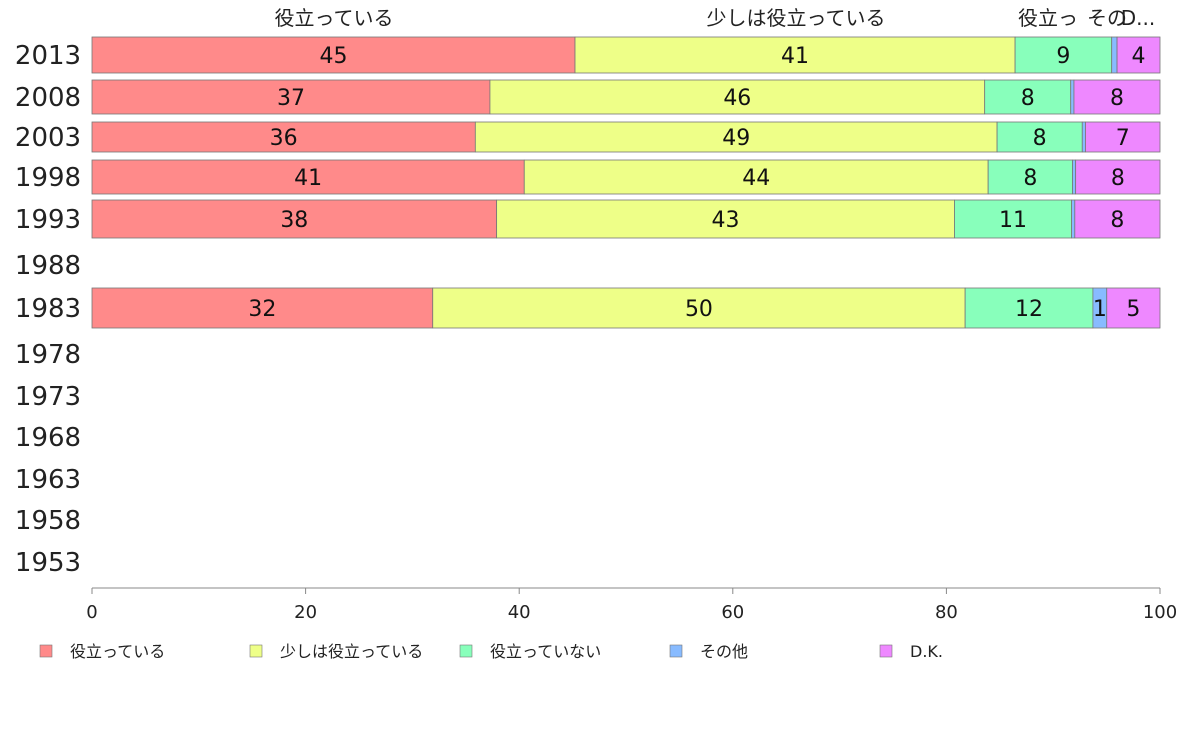 The width and height of the screenshot is (1188, 736). What do you see at coordinates (724, 651) in the screenshot?
I see `legend-label: その他` at bounding box center [724, 651].